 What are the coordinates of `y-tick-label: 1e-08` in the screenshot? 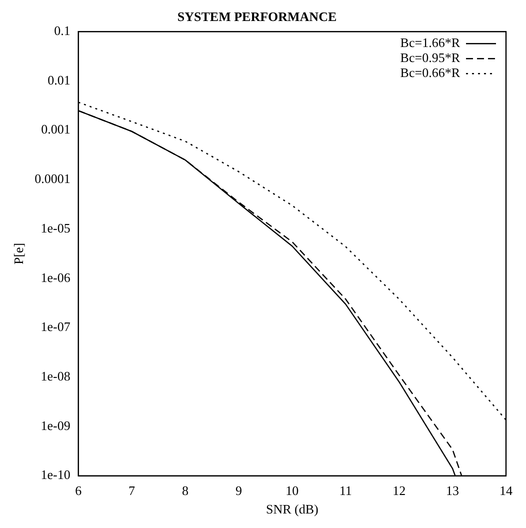 It's located at (55, 376).